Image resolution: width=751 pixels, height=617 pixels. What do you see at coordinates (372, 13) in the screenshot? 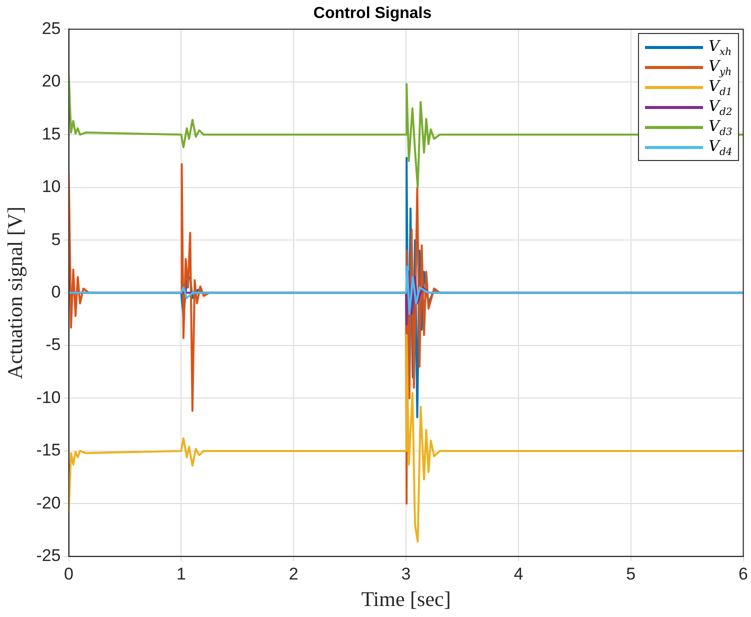
I see `chart-title: Control Signals` at bounding box center [372, 13].